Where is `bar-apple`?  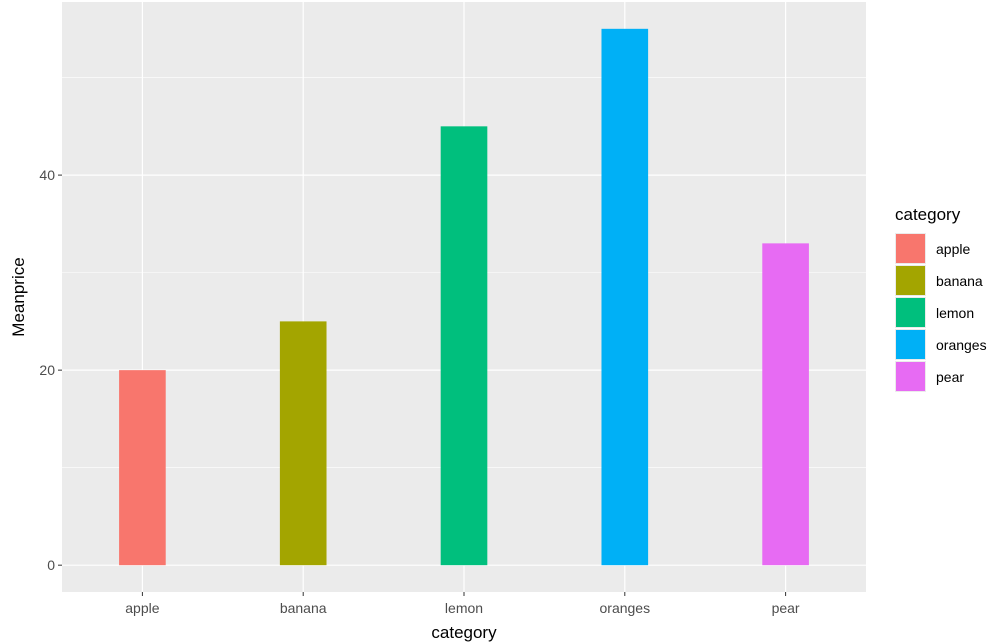
bar-apple is located at coordinates (142, 468).